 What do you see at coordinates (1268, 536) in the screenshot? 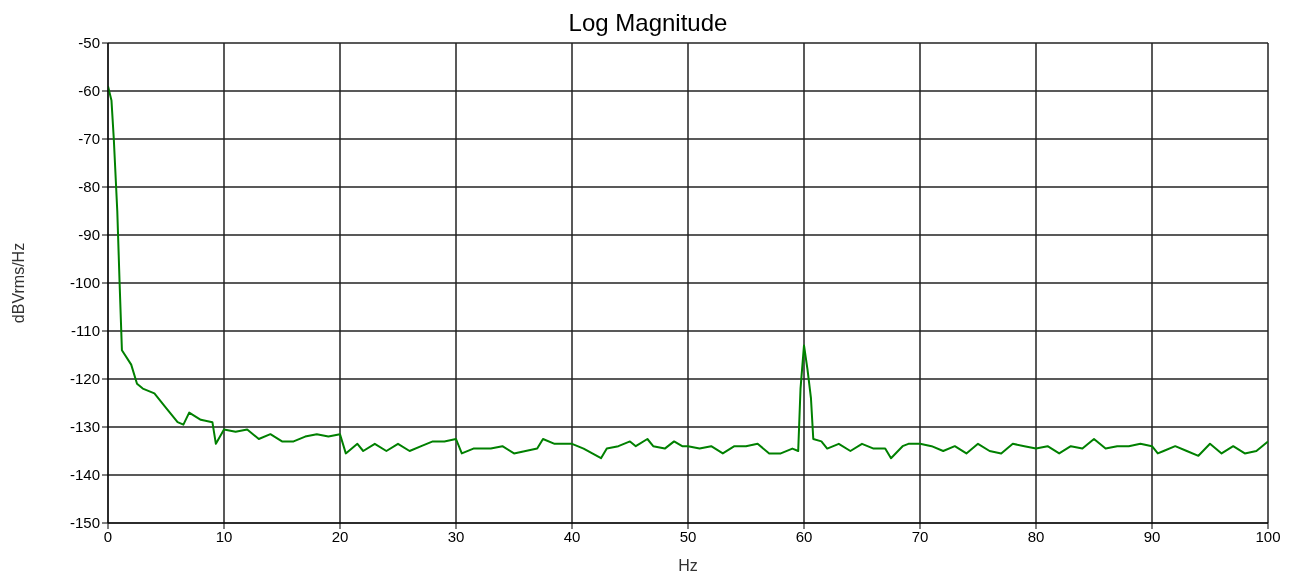
I see `x-tick-label: 100` at bounding box center [1268, 536].